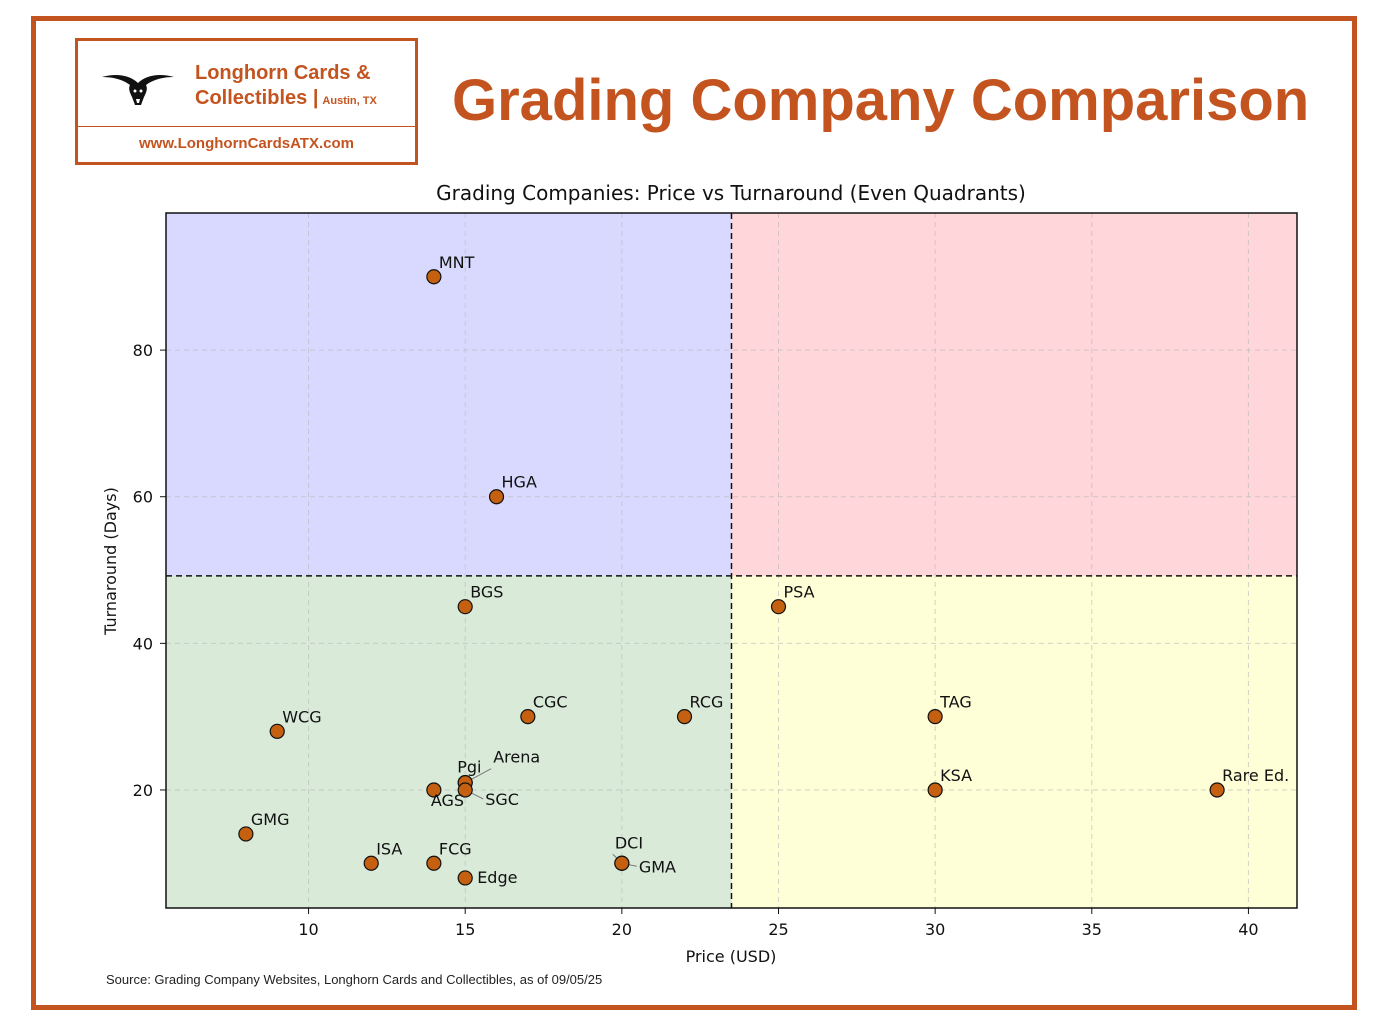 This screenshot has width=1378, height=1027. I want to click on x-tick-label: 40, so click(1248, 929).